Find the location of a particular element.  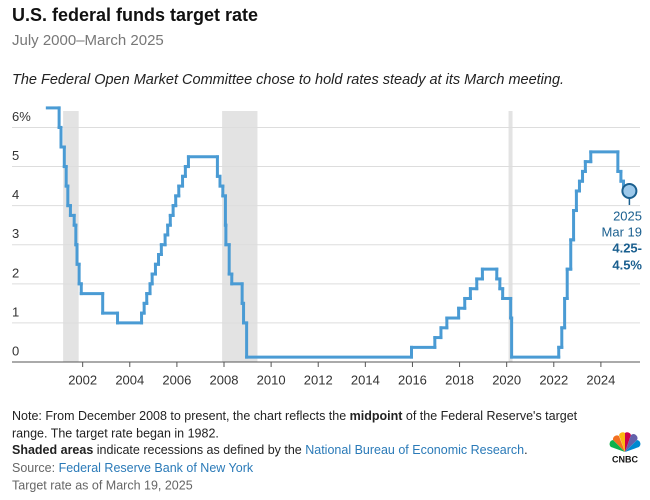

y-tick-label: 5 is located at coordinates (15, 155).